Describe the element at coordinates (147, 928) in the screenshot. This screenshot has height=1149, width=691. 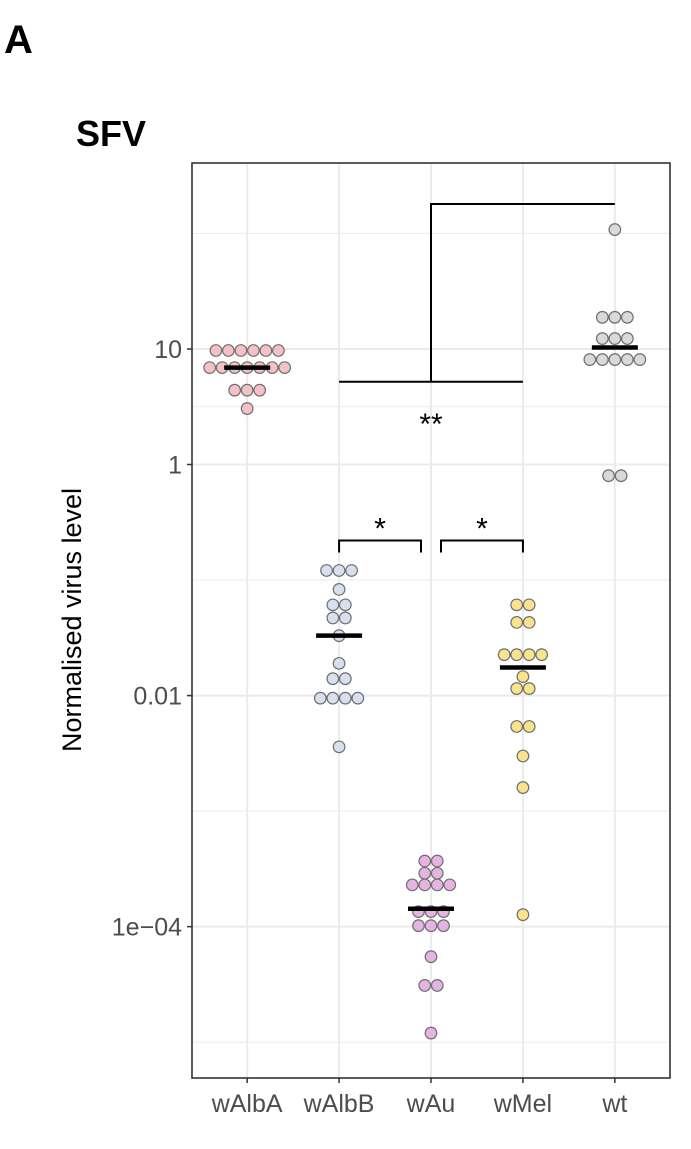
I see `y-tick-label: 1e−04` at that location.